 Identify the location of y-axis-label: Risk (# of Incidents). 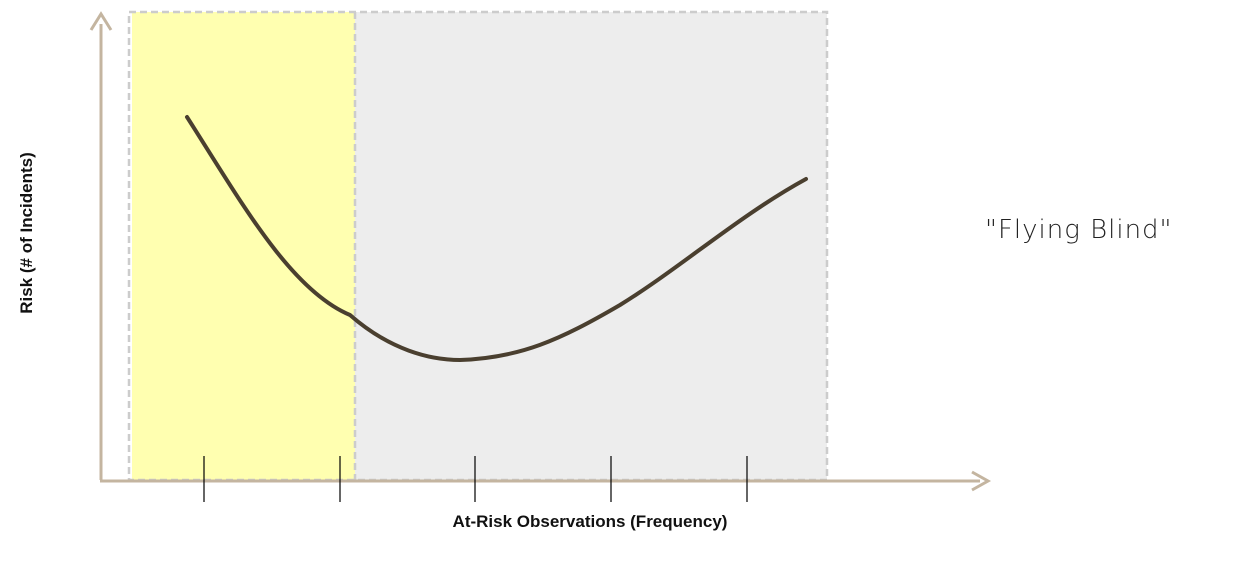
(26, 233).